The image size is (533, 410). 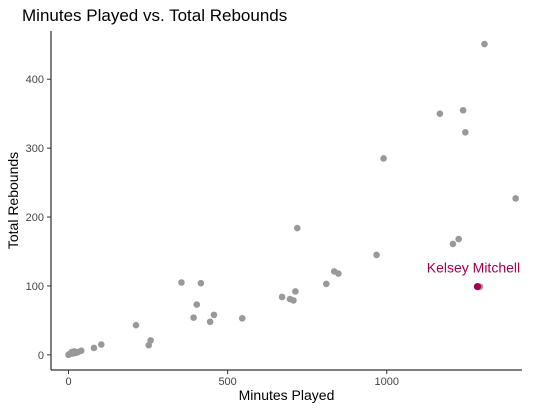 What do you see at coordinates (287, 395) in the screenshot?
I see `x-axis-title: Minutes Played` at bounding box center [287, 395].